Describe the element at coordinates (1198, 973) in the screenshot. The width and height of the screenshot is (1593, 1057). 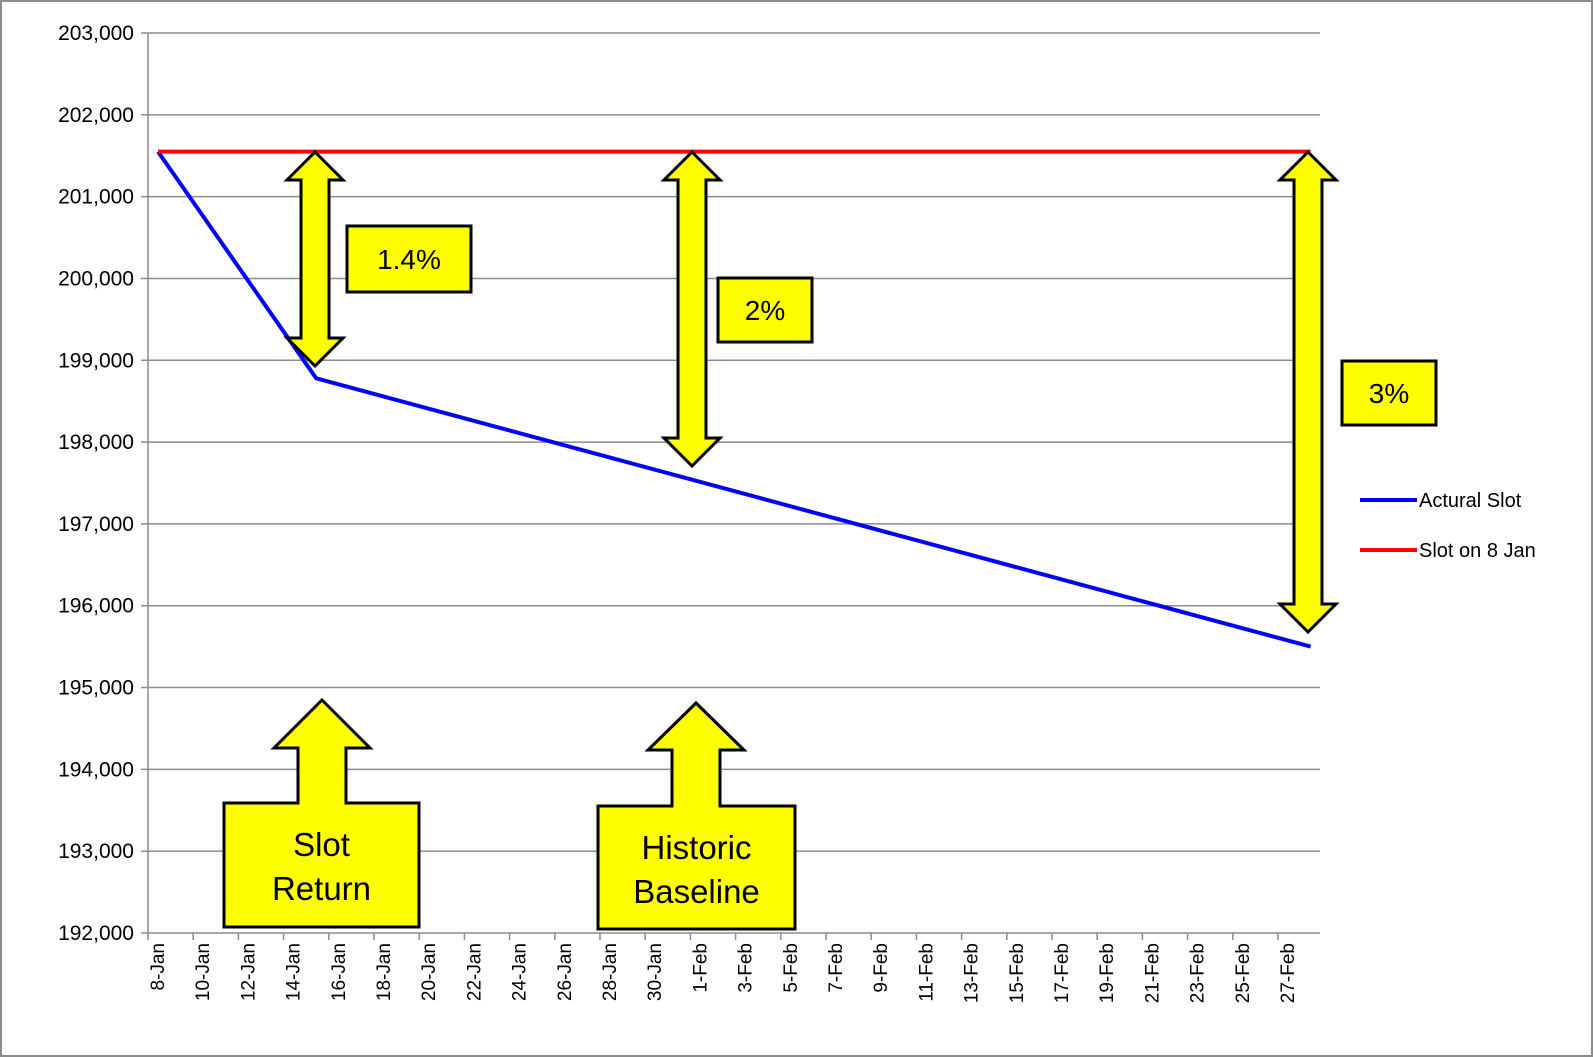
I see `x-tick-label: 23-Feb` at that location.